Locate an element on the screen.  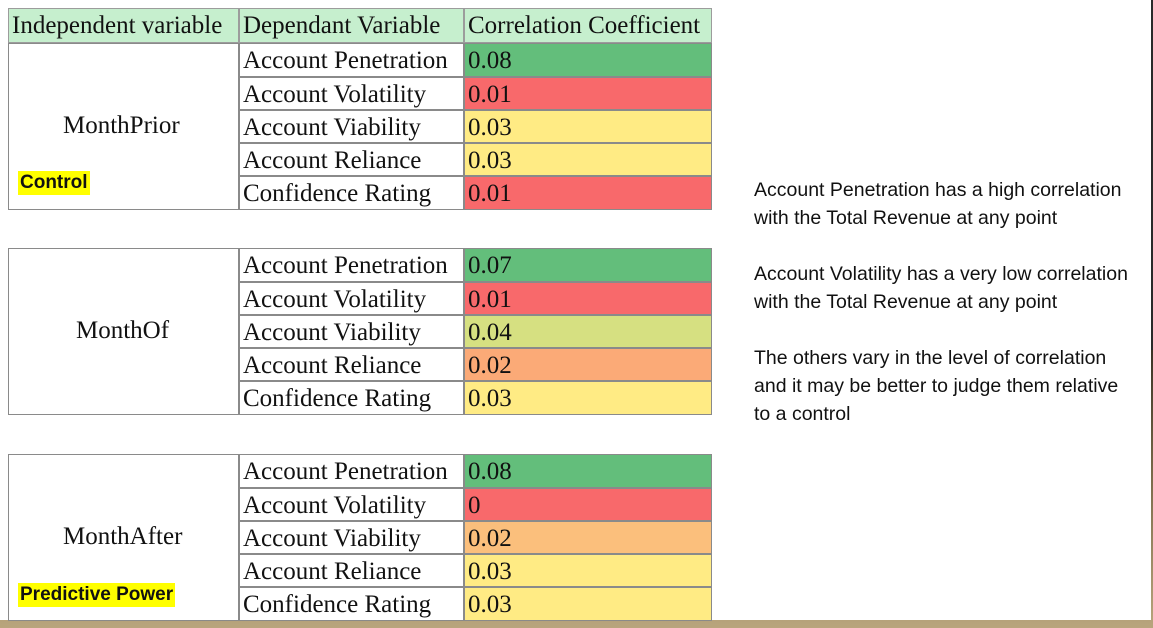
group-box-monthprior is located at coordinates (123, 126).